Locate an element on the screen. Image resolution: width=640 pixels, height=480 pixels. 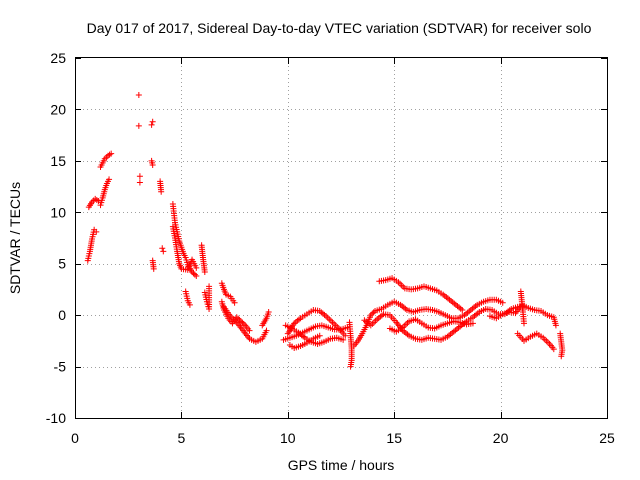
x-axis-label: GPS time / hours is located at coordinates (341, 465).